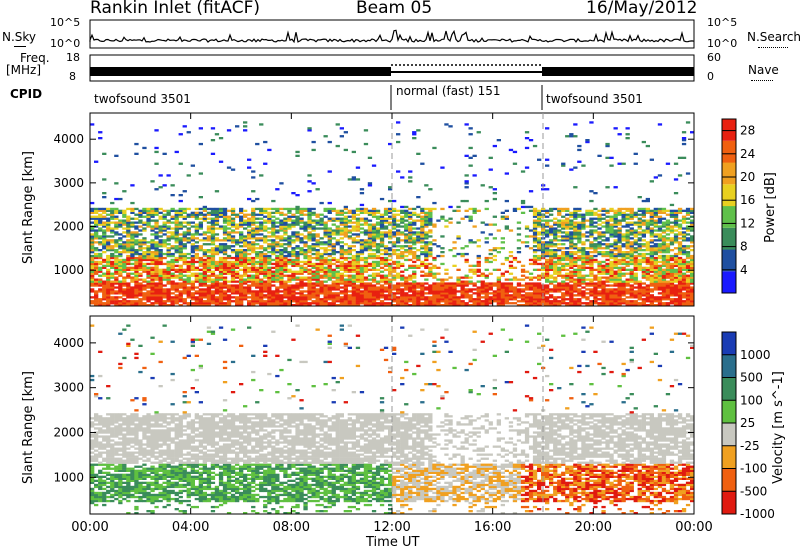 This screenshot has height=554, width=800. Describe the element at coordinates (763, 70) in the screenshot. I see `nave-label: Nave` at that location.